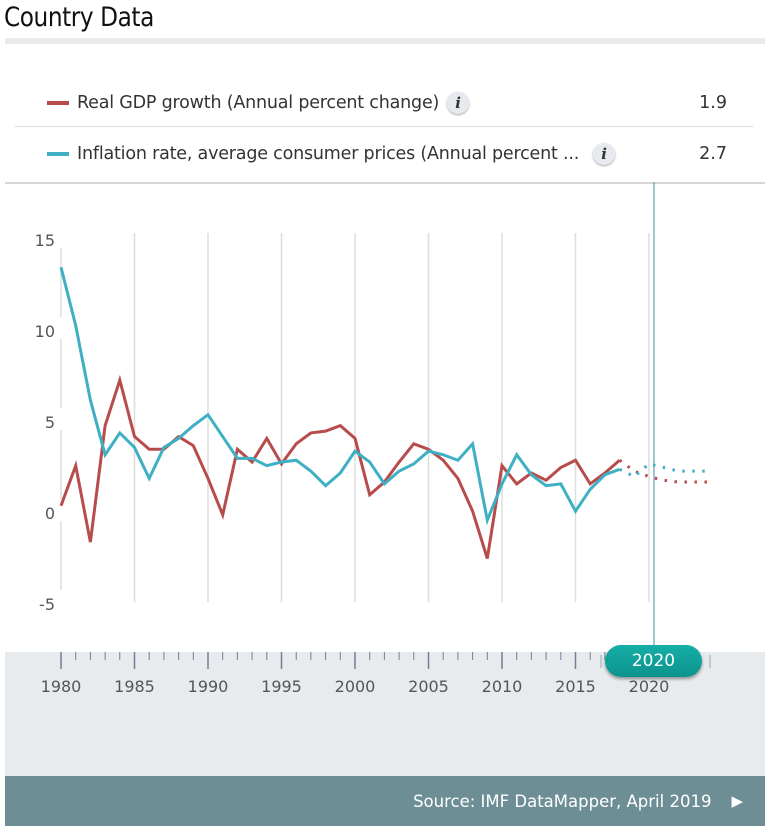 Image resolution: width=765 pixels, height=838 pixels. What do you see at coordinates (258, 103) in the screenshot?
I see `legend-label-gdp: Real GDP growth (Annual percent change)` at bounding box center [258, 103].